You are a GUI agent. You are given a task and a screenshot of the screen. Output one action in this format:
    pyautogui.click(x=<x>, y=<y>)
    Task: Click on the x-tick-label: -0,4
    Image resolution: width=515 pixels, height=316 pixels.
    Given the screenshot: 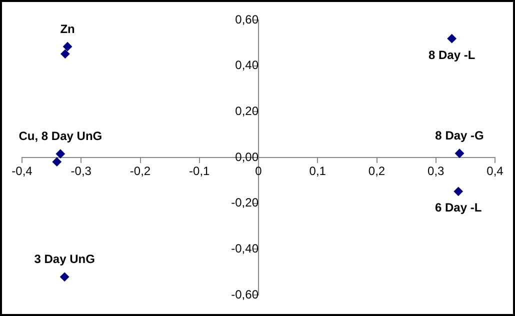 What is the action you would take?
    pyautogui.click(x=22, y=171)
    